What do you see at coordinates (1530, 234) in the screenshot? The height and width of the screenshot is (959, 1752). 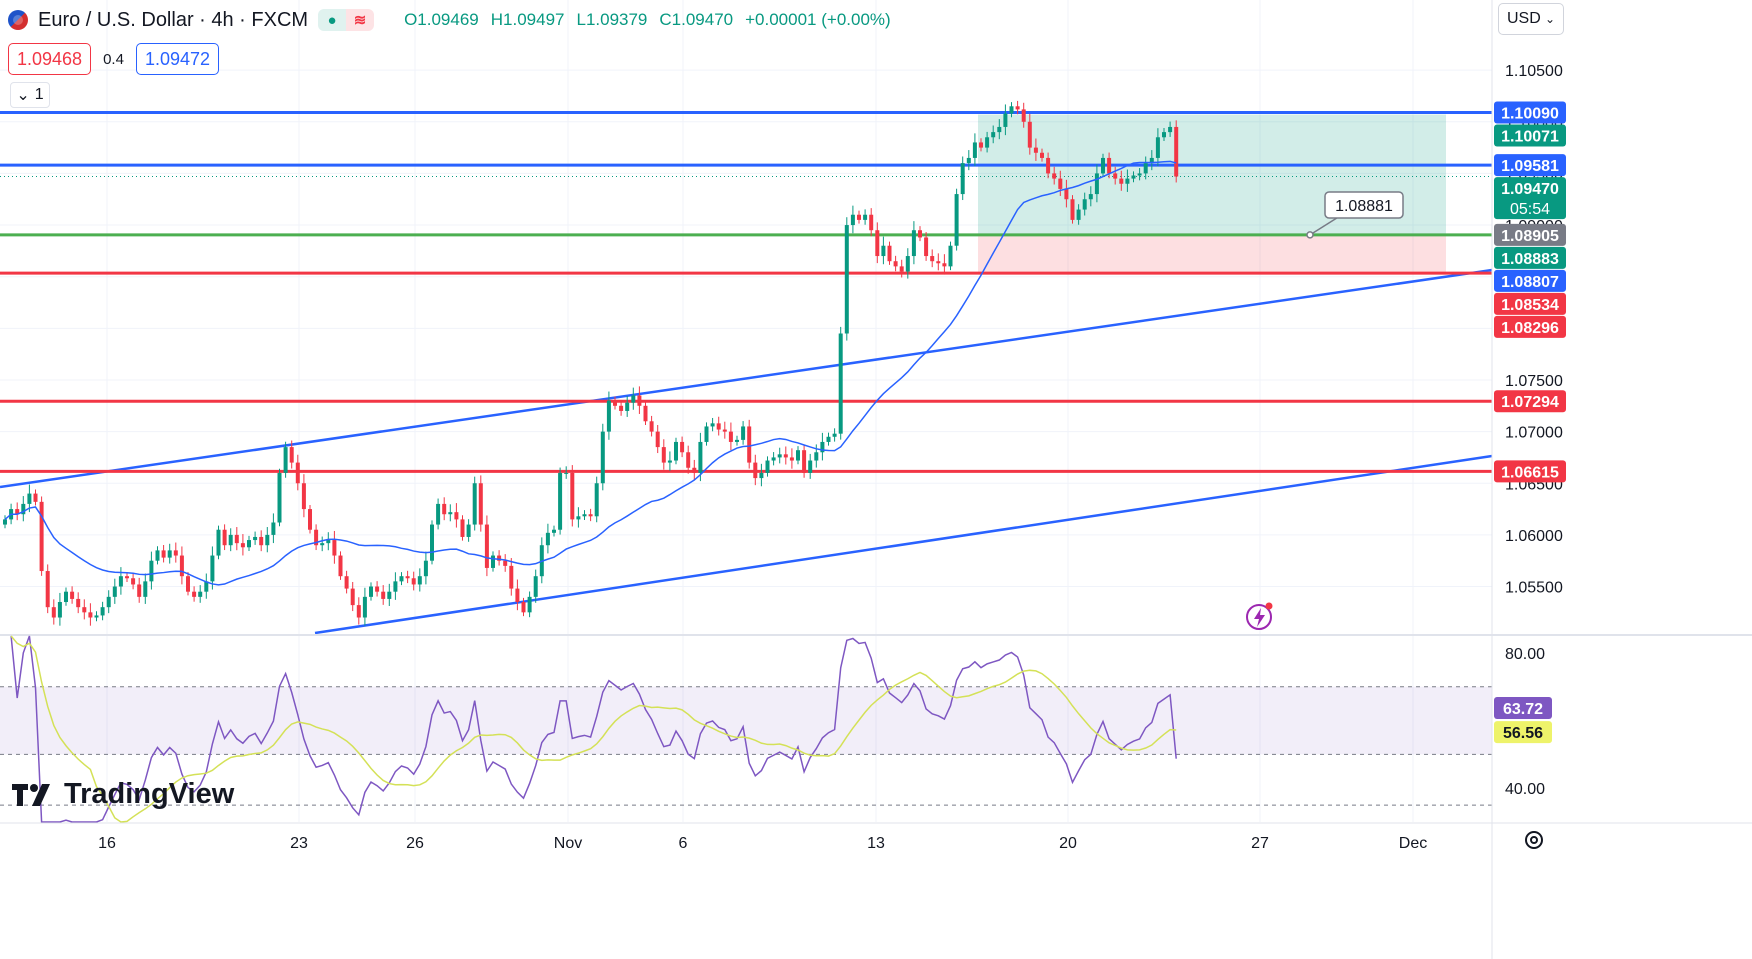 I see `axis-label-1-08905-bg` at bounding box center [1530, 234].